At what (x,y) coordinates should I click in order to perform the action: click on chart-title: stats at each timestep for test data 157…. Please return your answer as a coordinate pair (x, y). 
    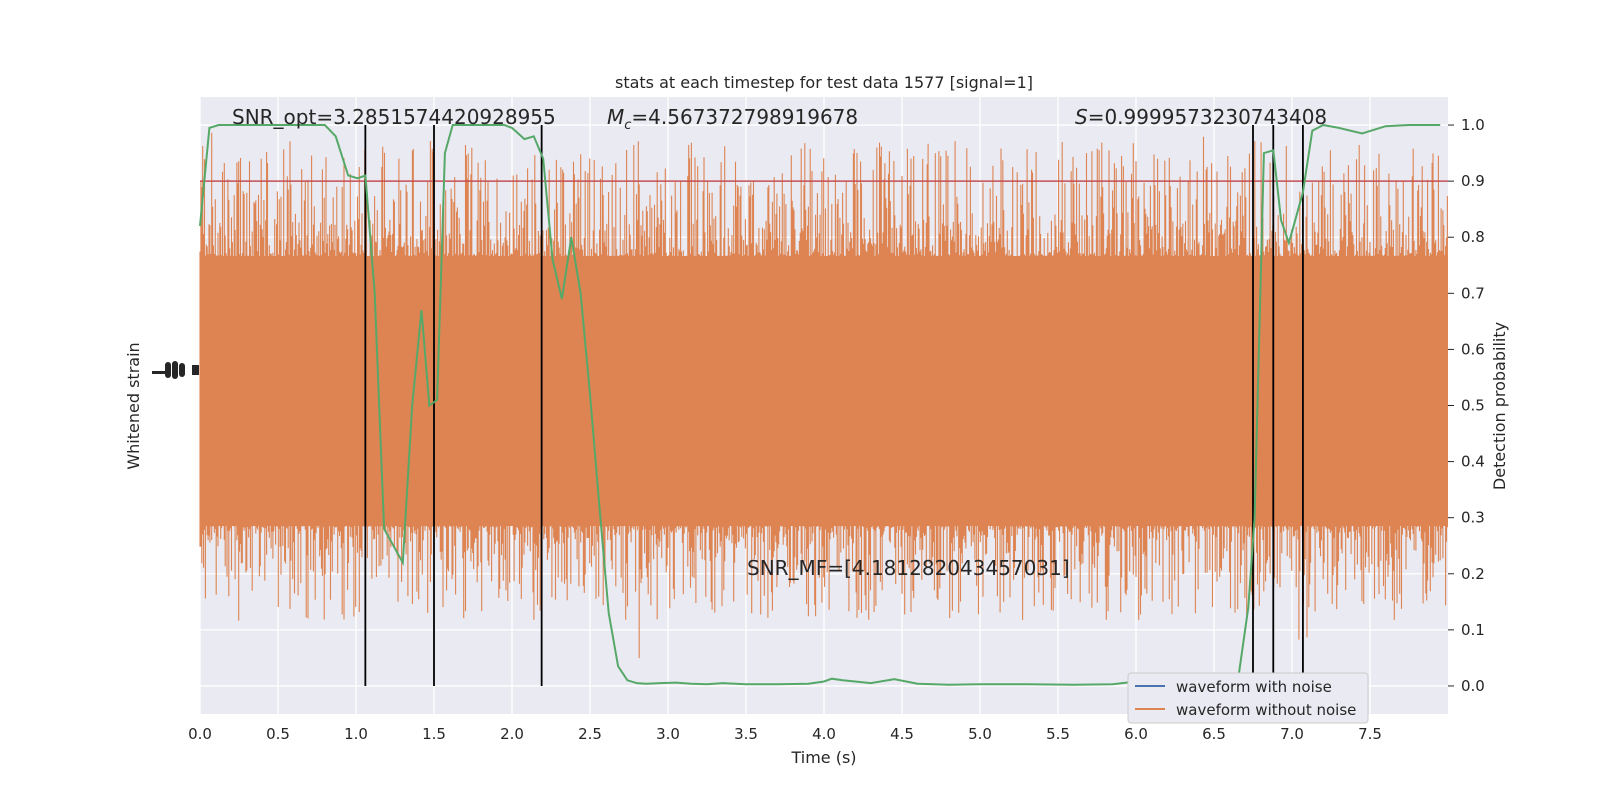
    Looking at the image, I should click on (824, 82).